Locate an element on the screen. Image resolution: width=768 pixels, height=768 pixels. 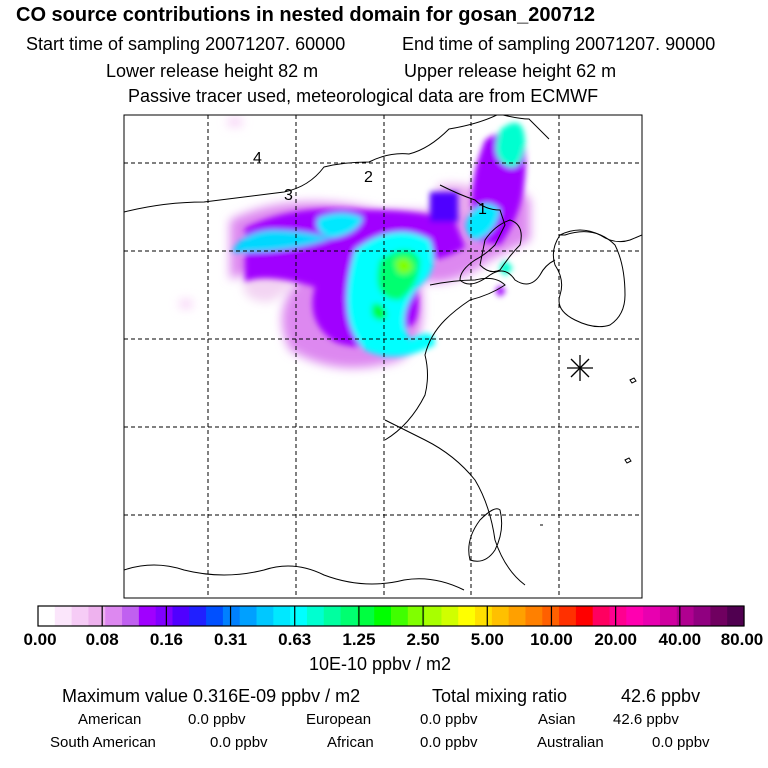
colorbar-tick-label: 2.50 is located at coordinates (423, 639).